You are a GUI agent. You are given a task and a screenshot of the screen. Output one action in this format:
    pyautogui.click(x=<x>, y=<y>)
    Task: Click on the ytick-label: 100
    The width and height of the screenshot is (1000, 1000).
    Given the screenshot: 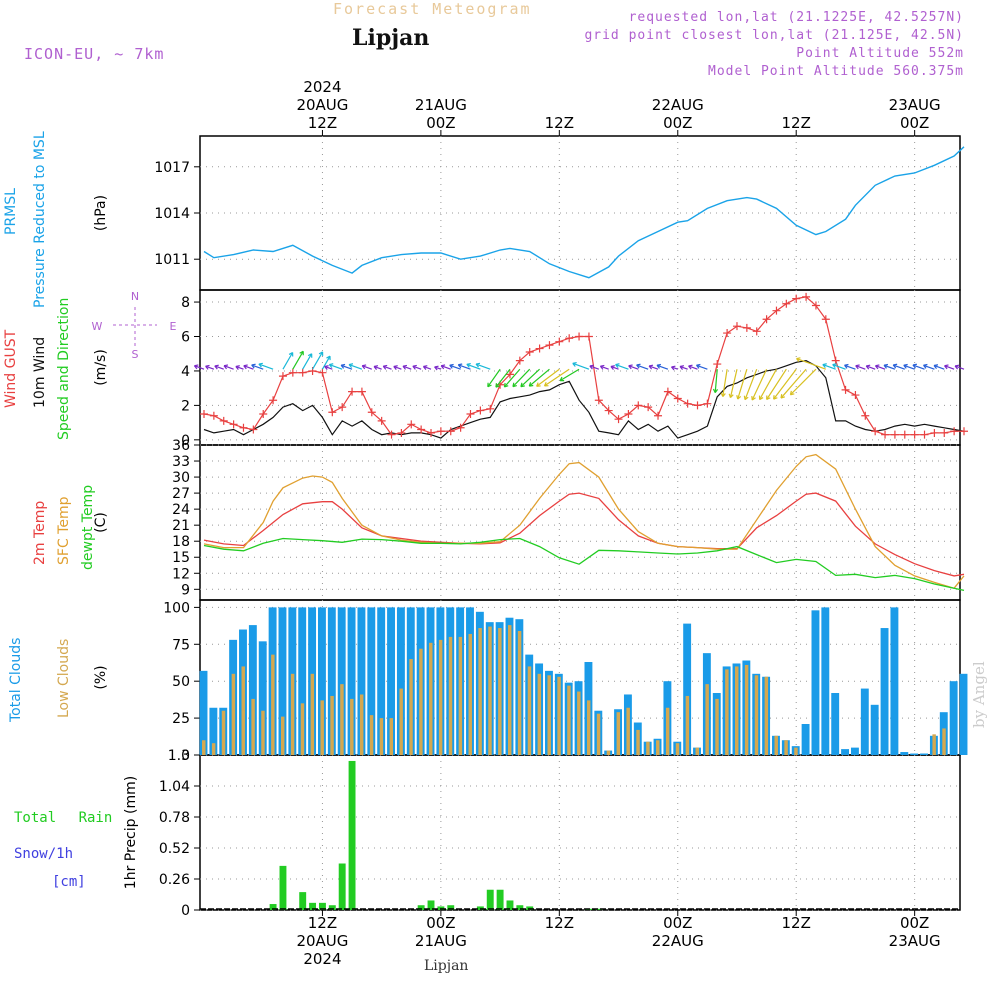 What is the action you would take?
    pyautogui.click(x=176, y=608)
    